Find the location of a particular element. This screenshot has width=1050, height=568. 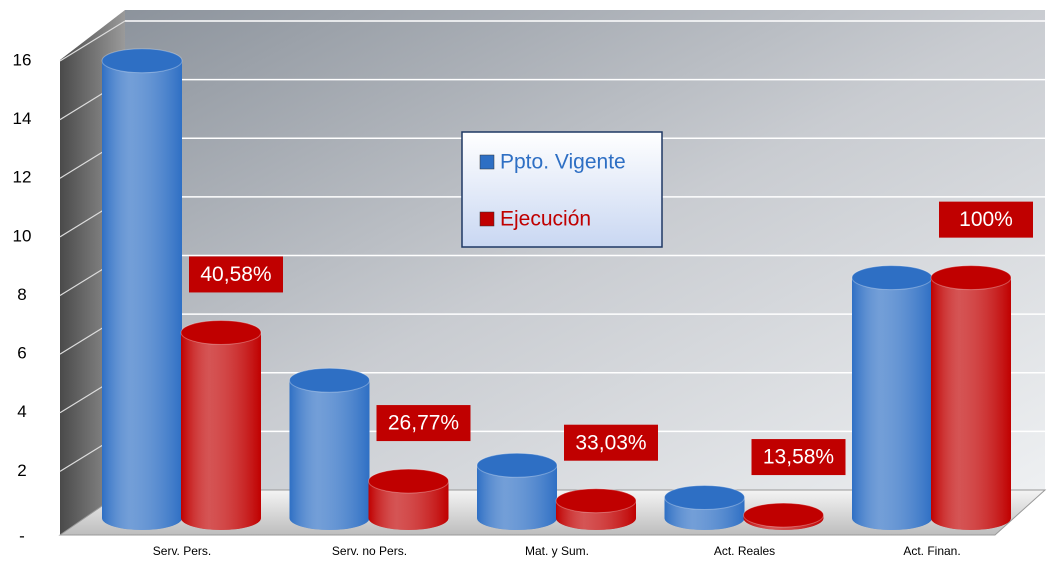

annotation: 100% is located at coordinates (986, 219).